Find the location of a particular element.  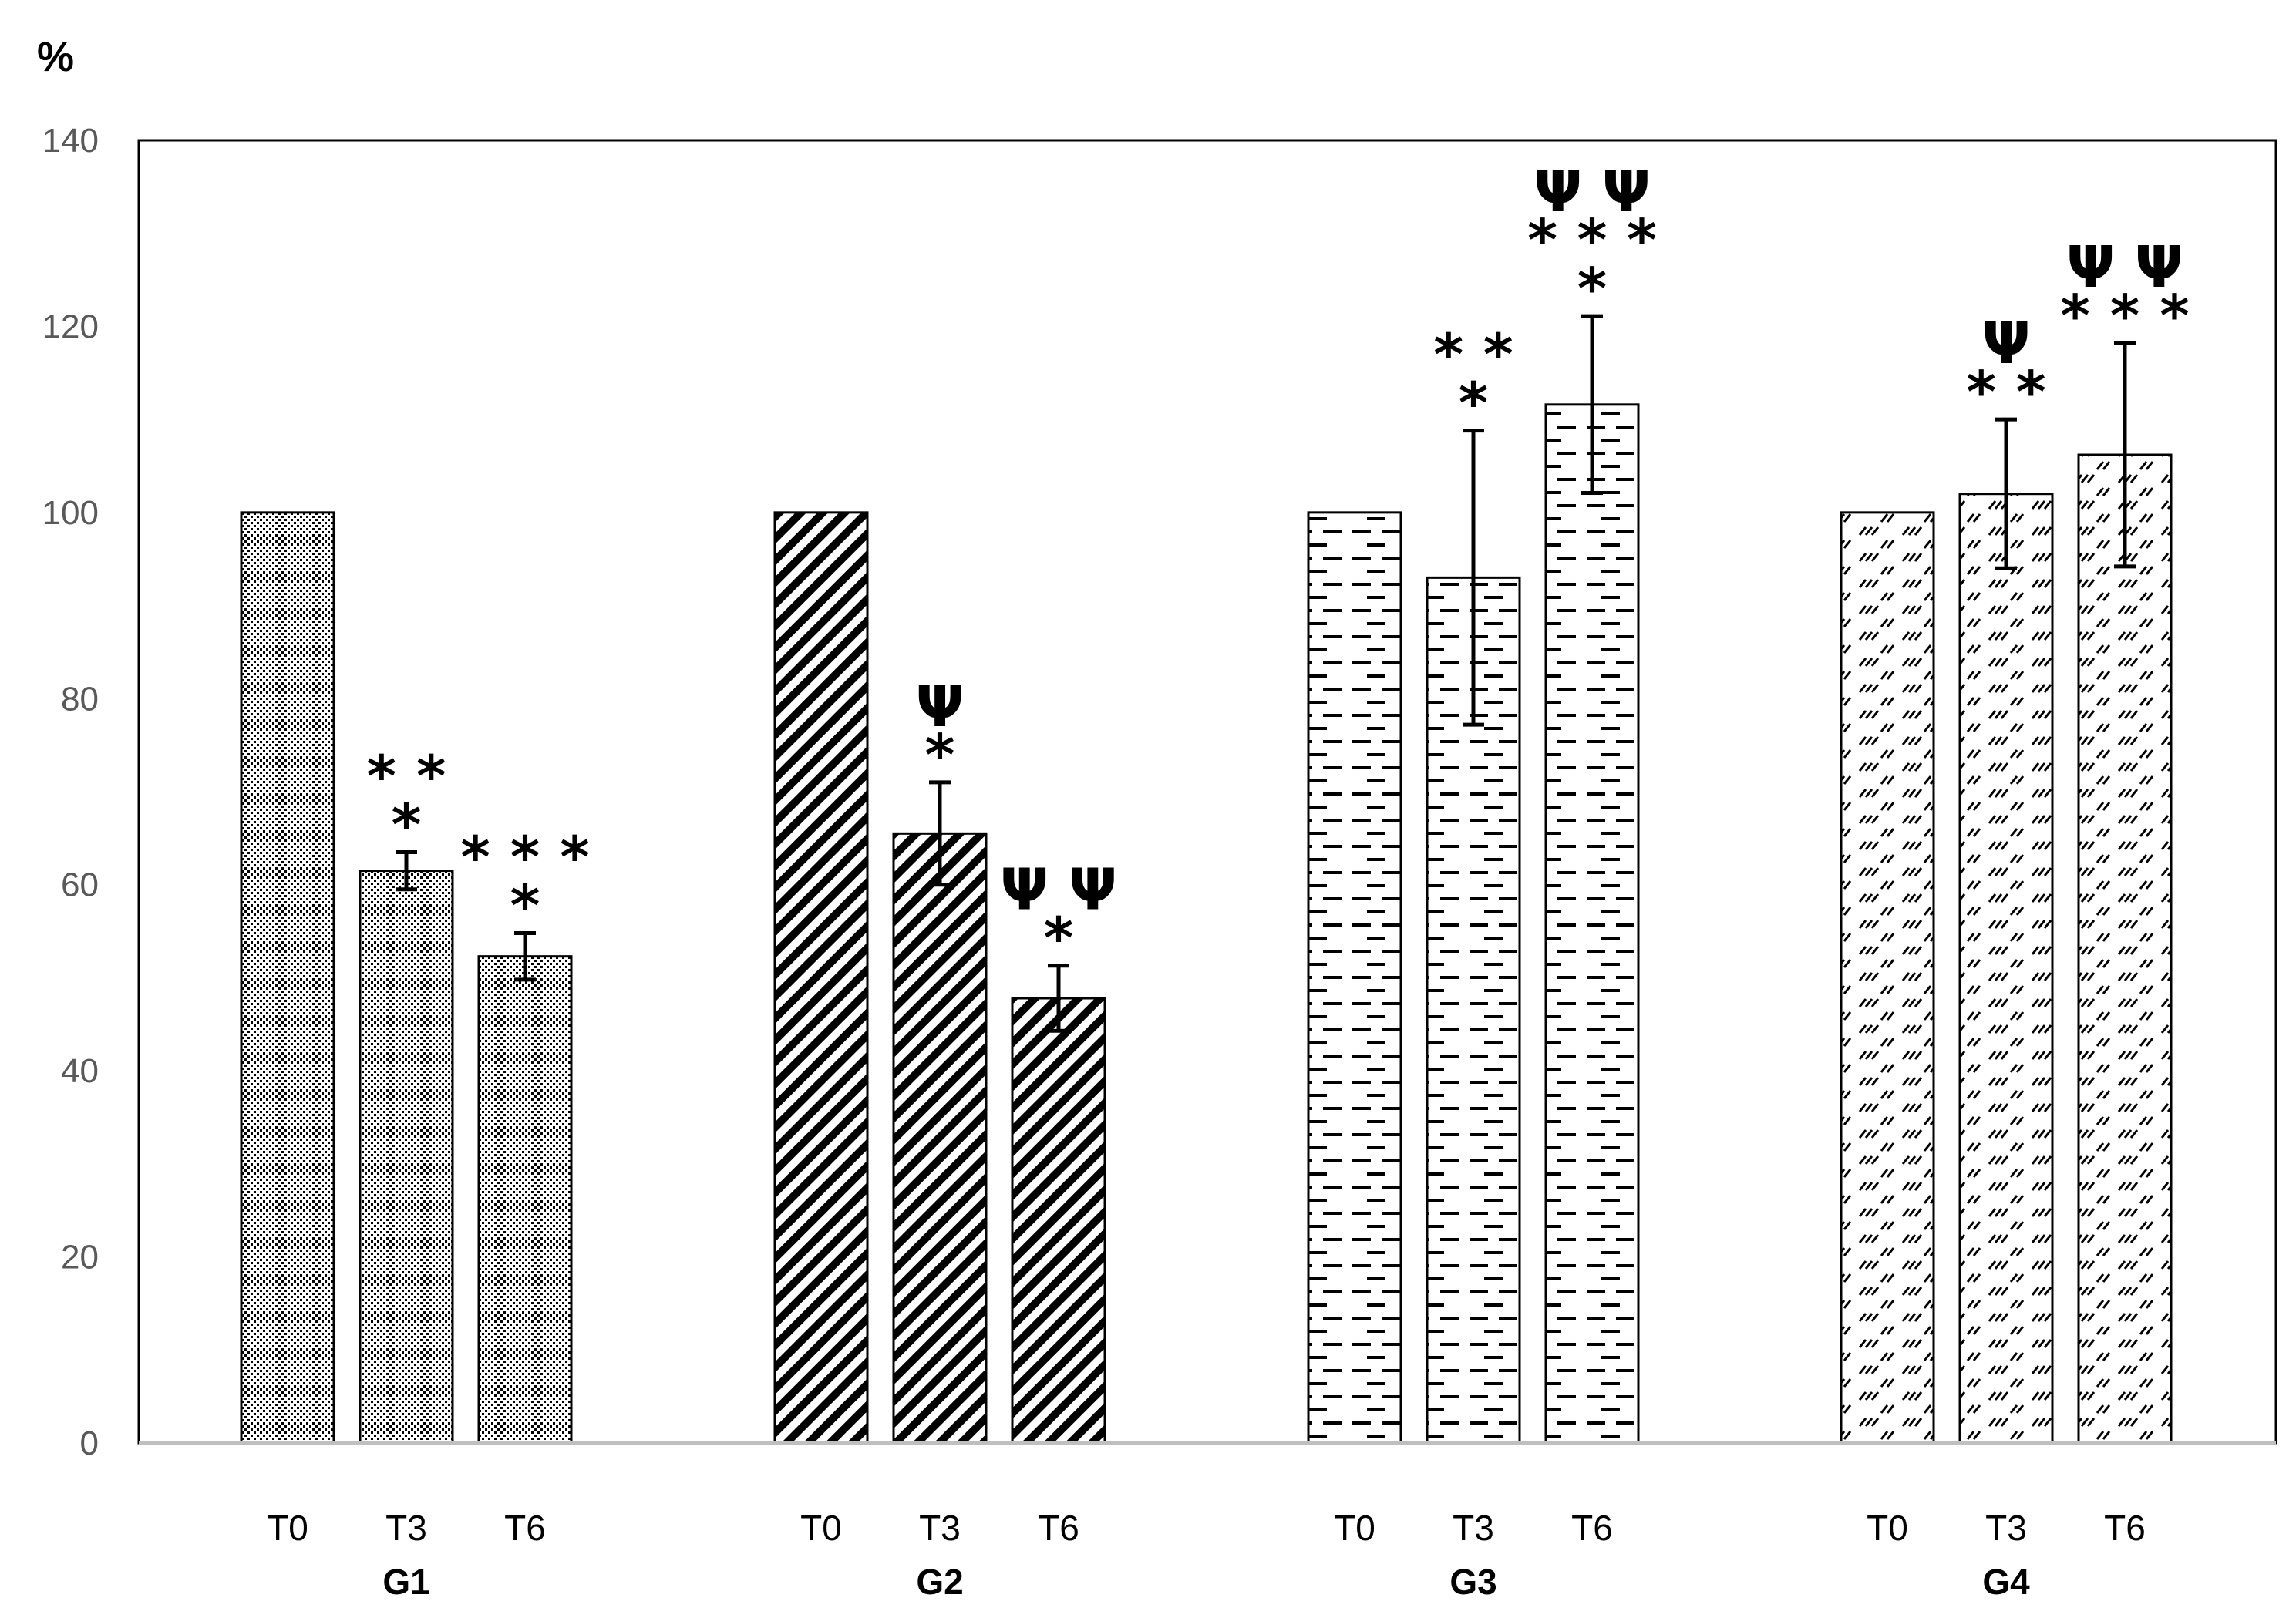

y-axis-ticks: 0 20 40 60 80 100 120 140 is located at coordinates (70, 792).